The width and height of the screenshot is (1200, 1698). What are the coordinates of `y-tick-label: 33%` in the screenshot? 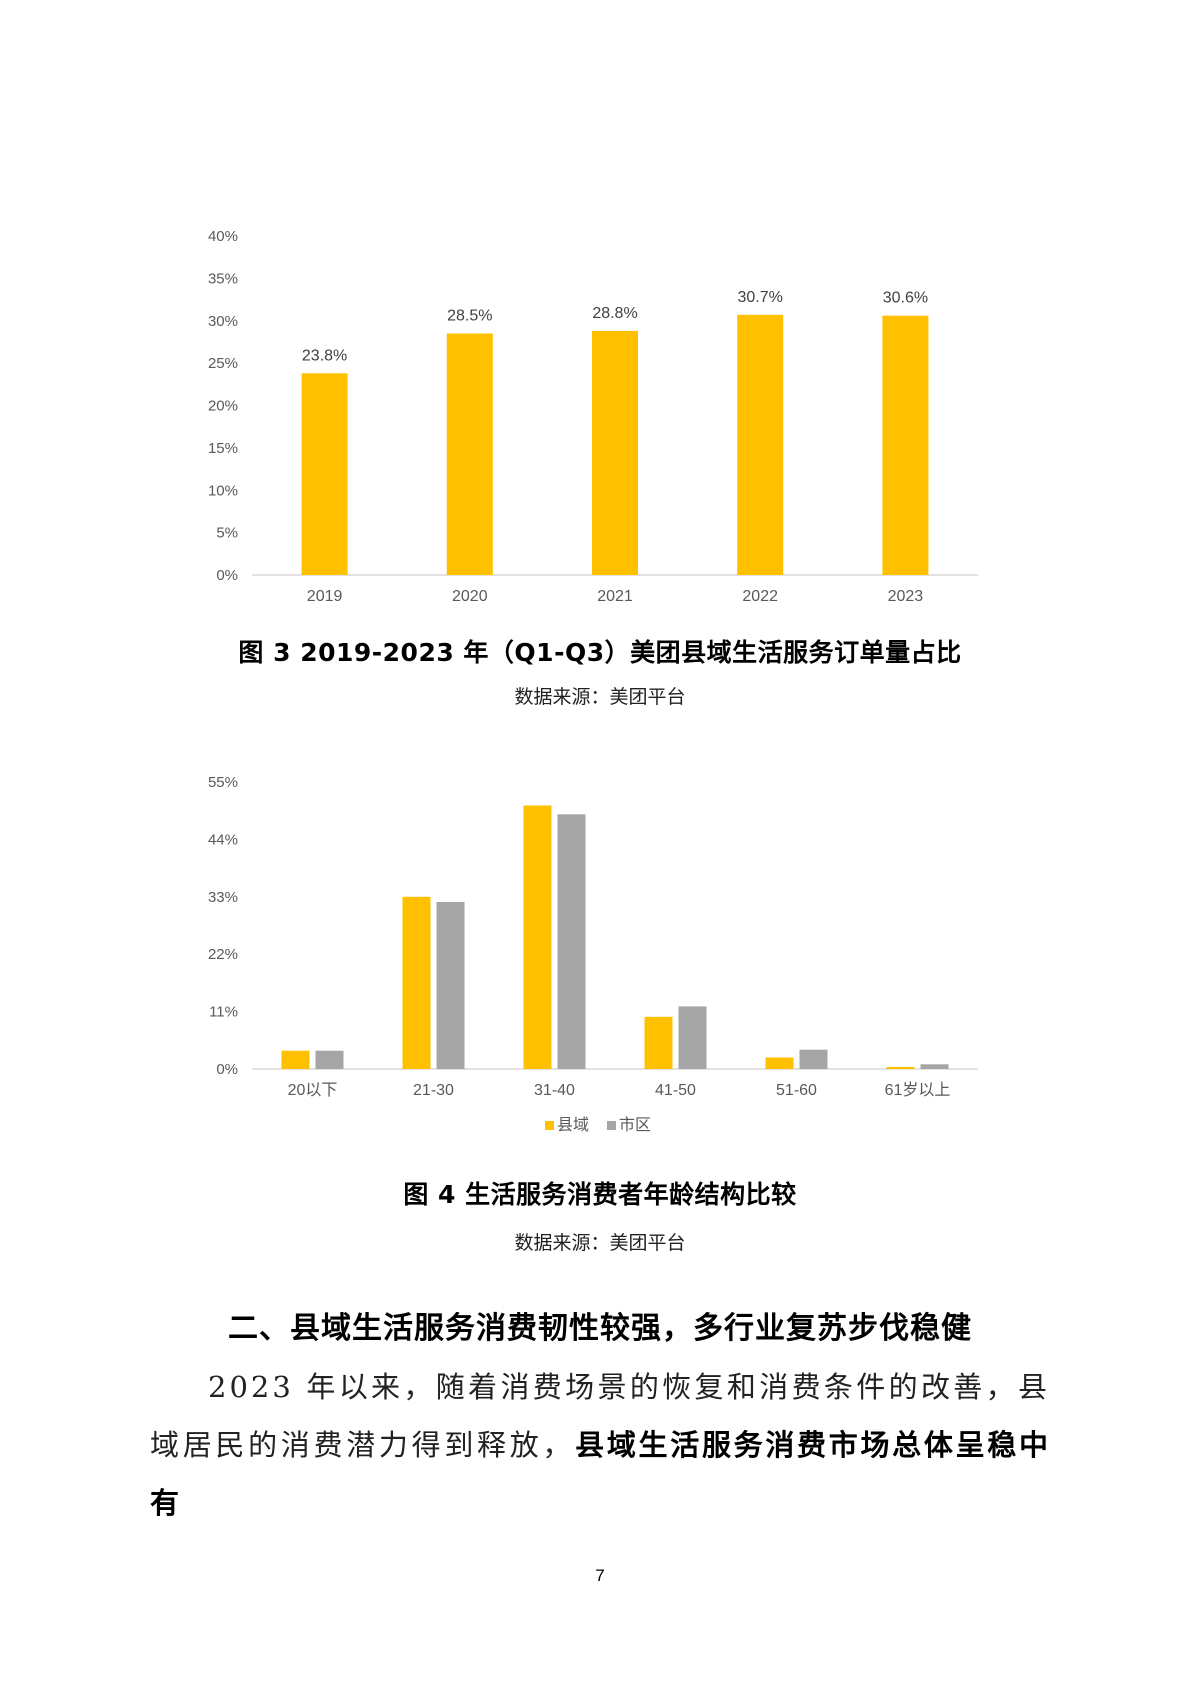 It's located at (223, 897).